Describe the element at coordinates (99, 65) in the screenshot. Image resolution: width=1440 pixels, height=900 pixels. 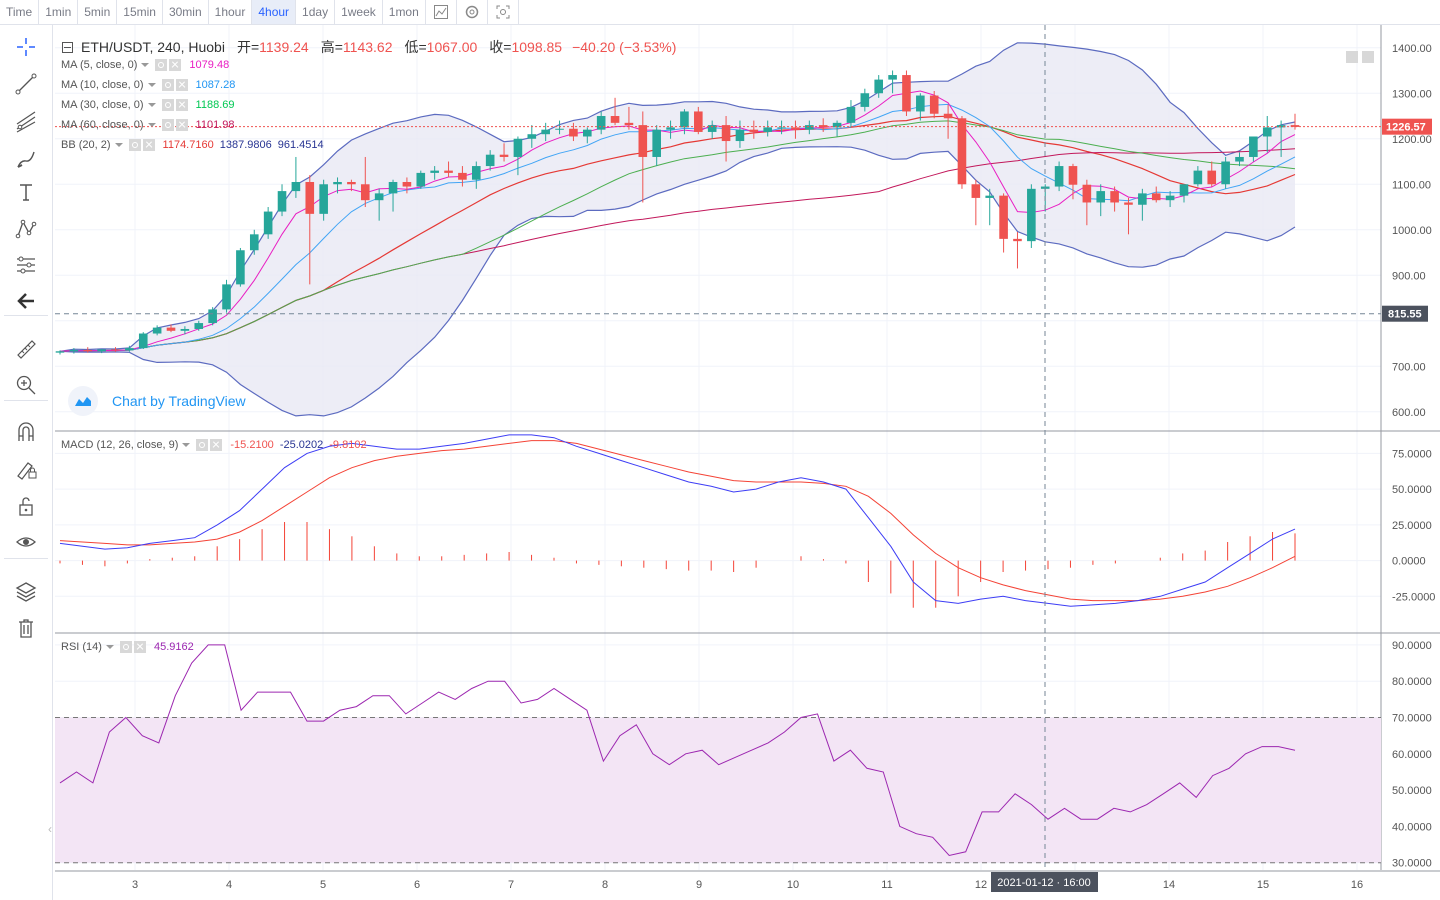
I see `indicator-name: MA (5, close, 0)` at that location.